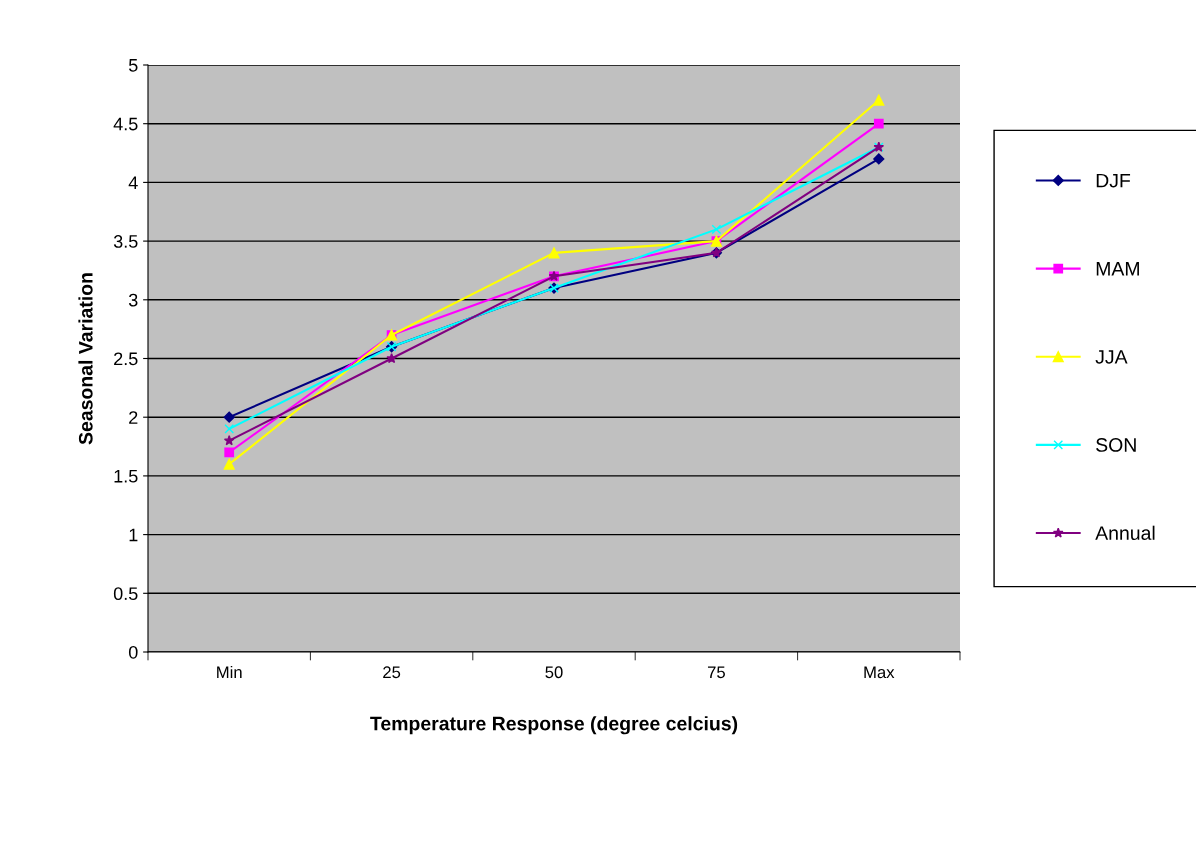  I want to click on y-tick-label: 4.5, so click(125, 124).